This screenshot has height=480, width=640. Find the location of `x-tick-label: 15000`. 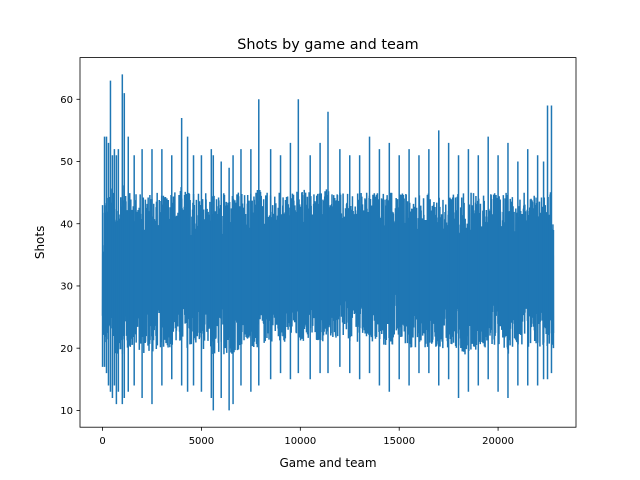

x-tick-label: 15000 is located at coordinates (399, 441).